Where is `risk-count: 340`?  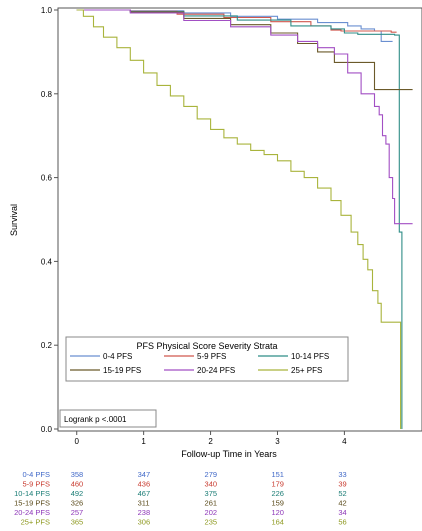 risk-count: 340 is located at coordinates (211, 484).